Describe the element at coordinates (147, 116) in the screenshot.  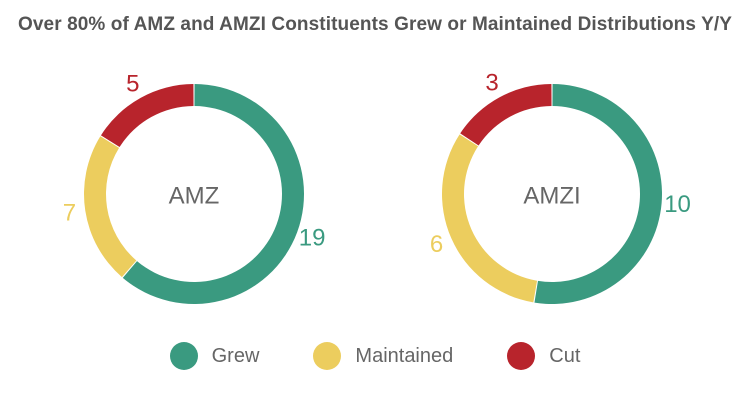
I see `slice-amz-cut` at that location.